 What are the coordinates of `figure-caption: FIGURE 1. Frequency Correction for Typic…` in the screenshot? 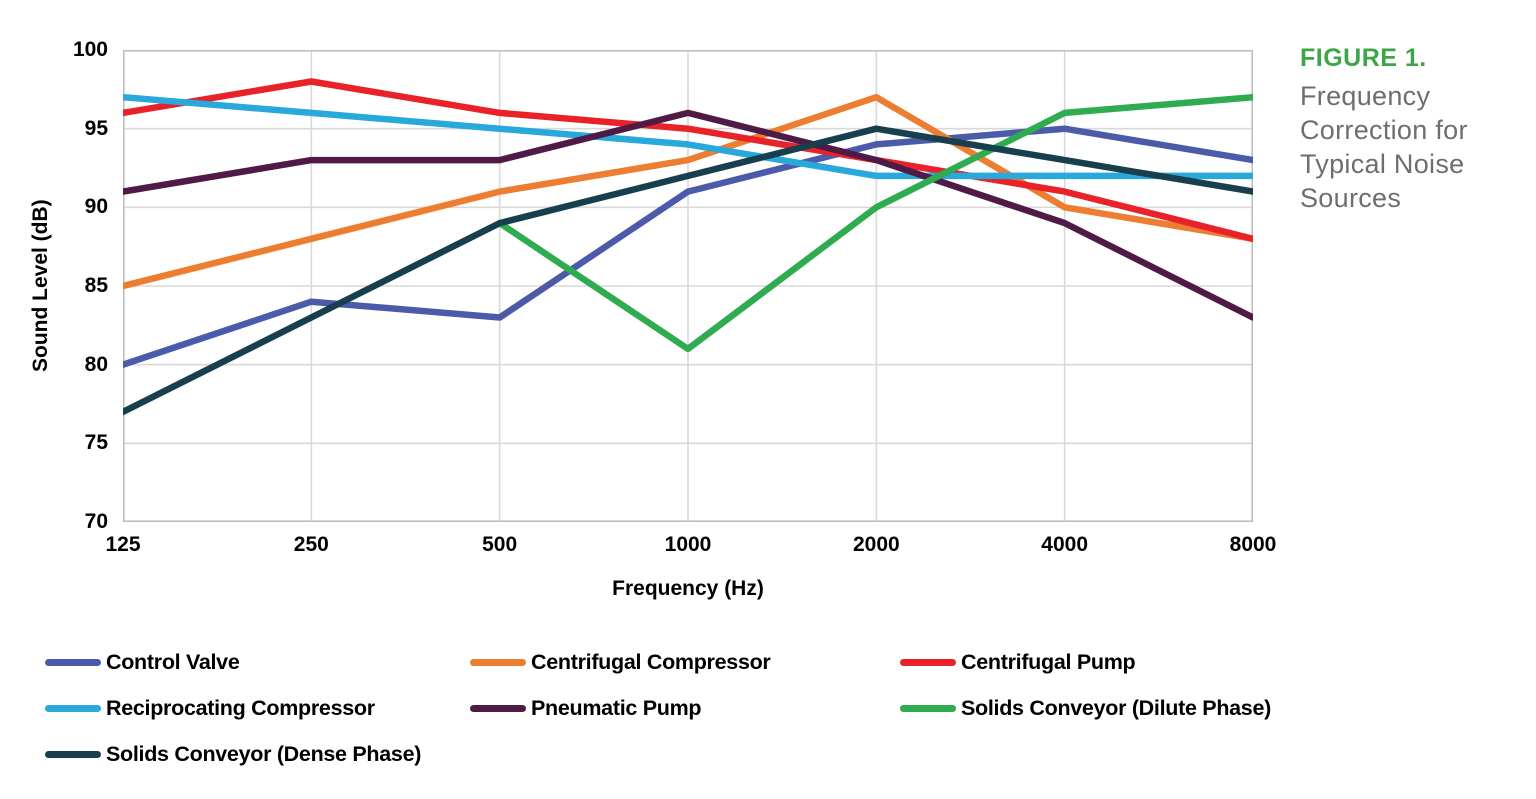 It's located at (1410, 129).